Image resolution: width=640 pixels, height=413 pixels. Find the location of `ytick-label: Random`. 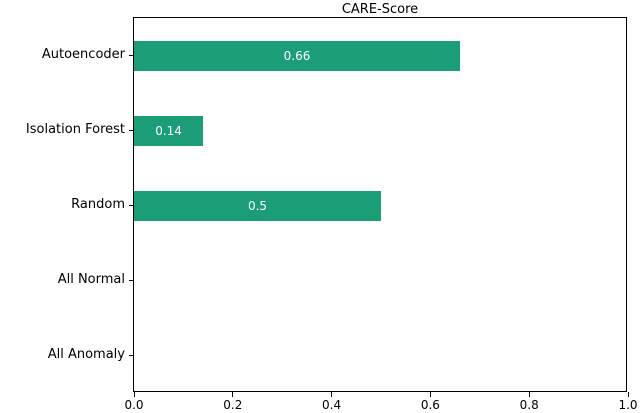

ytick-label: Random is located at coordinates (98, 204).